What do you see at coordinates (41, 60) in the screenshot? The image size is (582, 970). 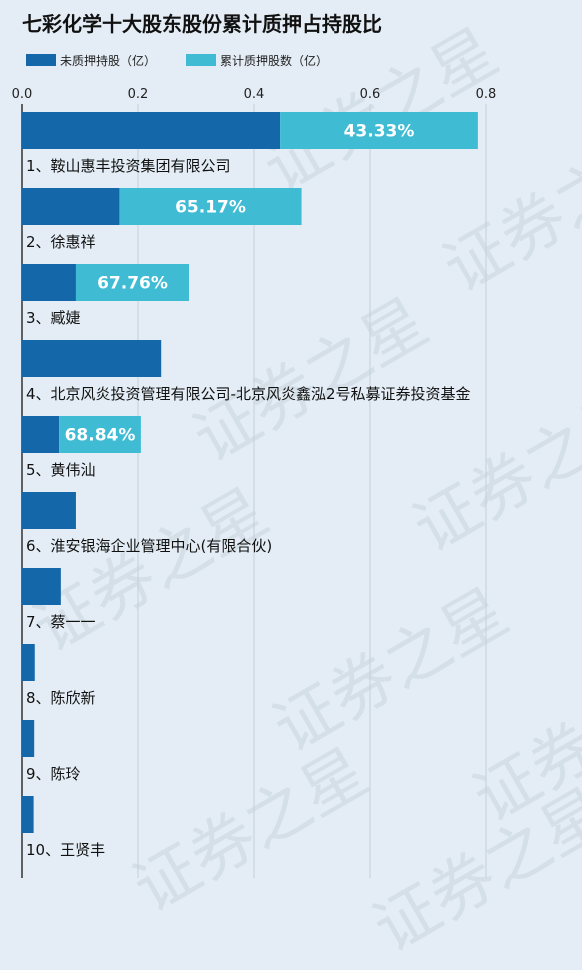 I see `legend-swatch-unpledged` at bounding box center [41, 60].